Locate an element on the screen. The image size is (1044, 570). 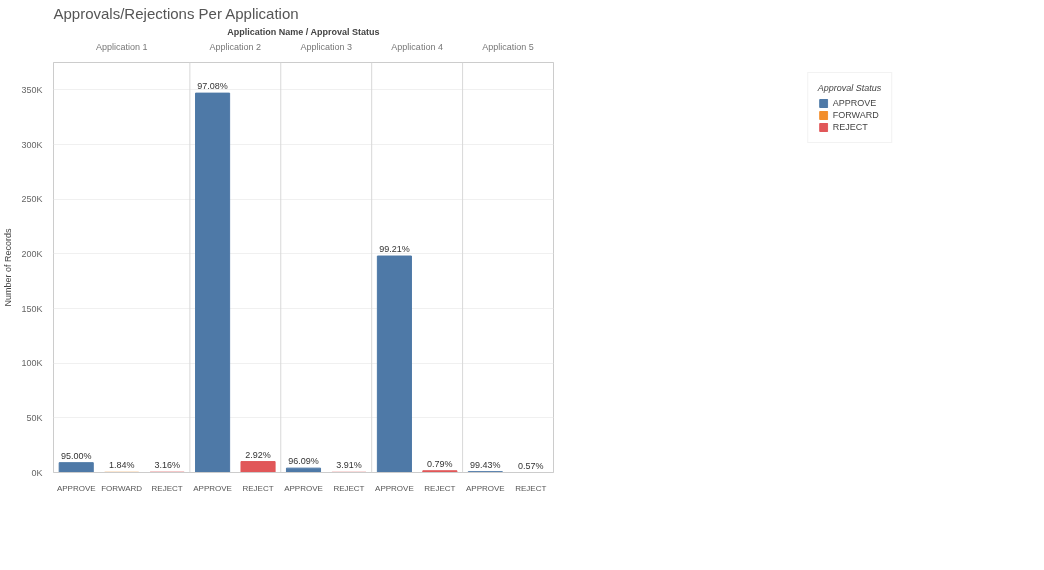
legend-label: FORWARD is located at coordinates (855, 115).